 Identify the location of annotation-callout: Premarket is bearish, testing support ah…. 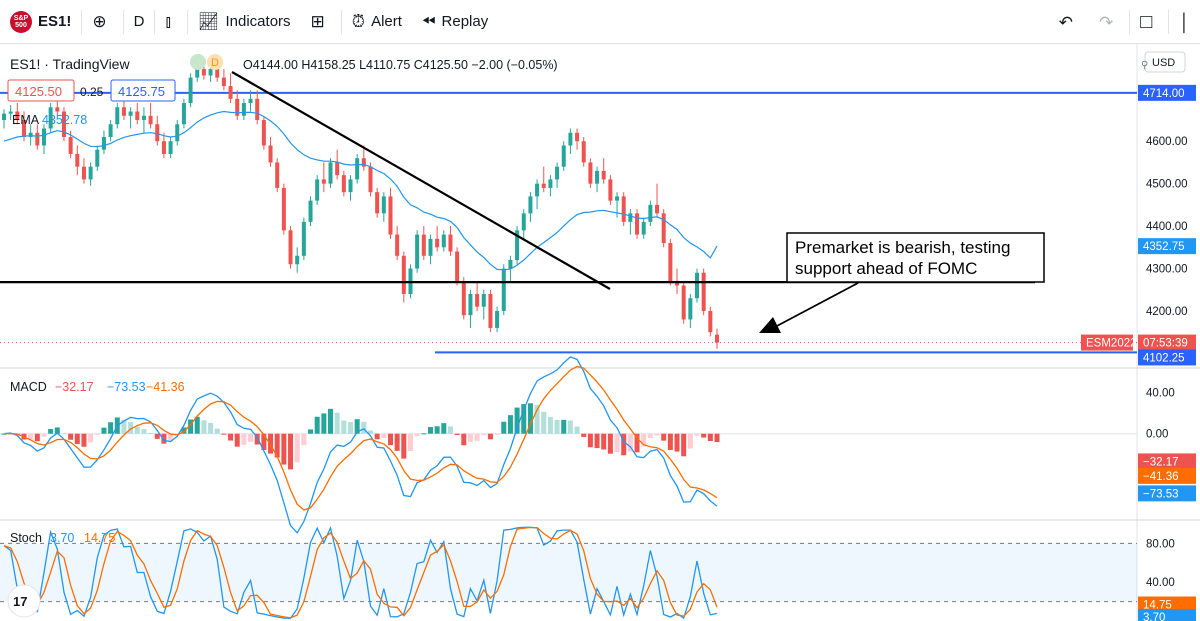
(902, 282).